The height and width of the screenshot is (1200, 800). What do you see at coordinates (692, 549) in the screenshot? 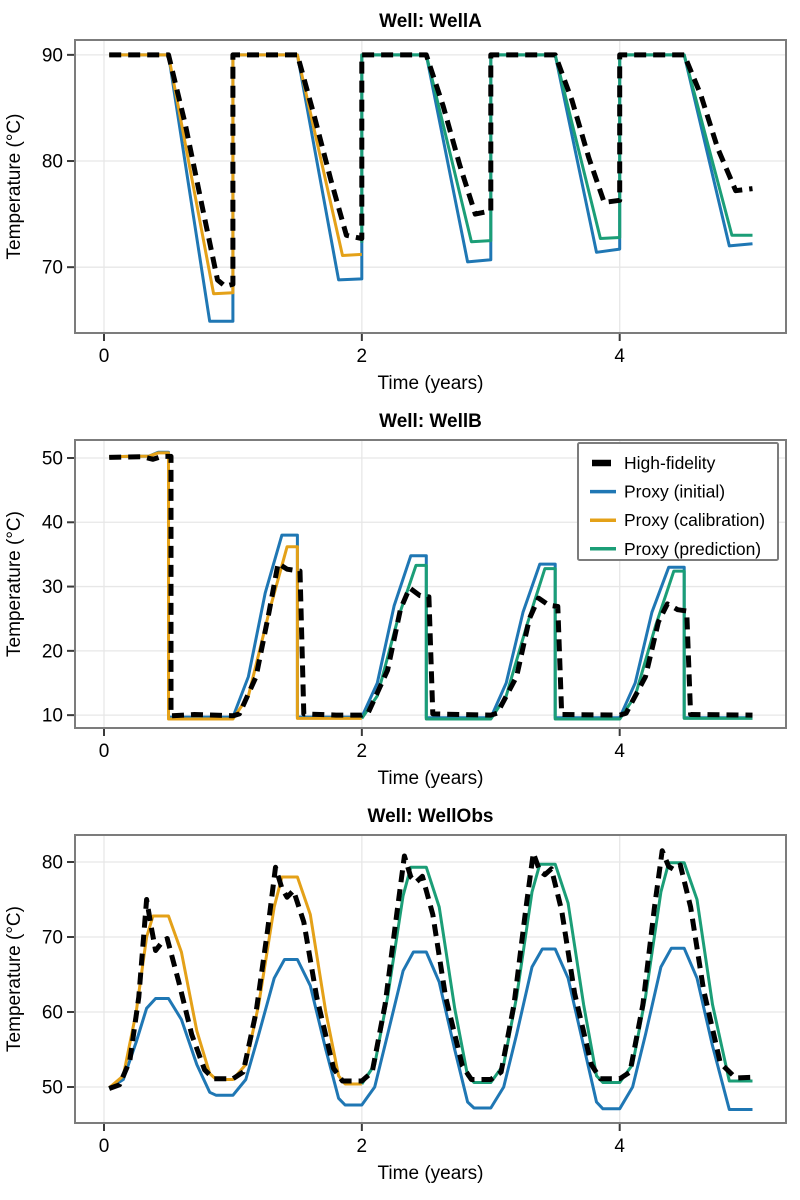
I see `legend-label-prediction: Proxy (prediction)` at bounding box center [692, 549].